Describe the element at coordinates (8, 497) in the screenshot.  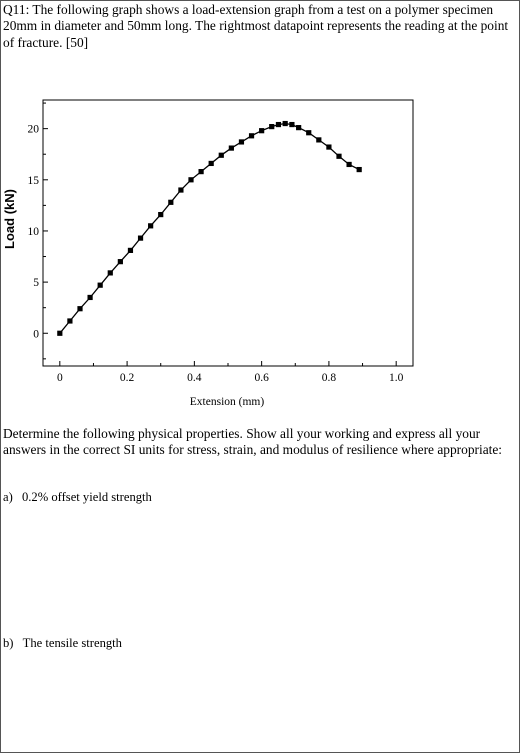
I see `part-a-label: a)` at that location.